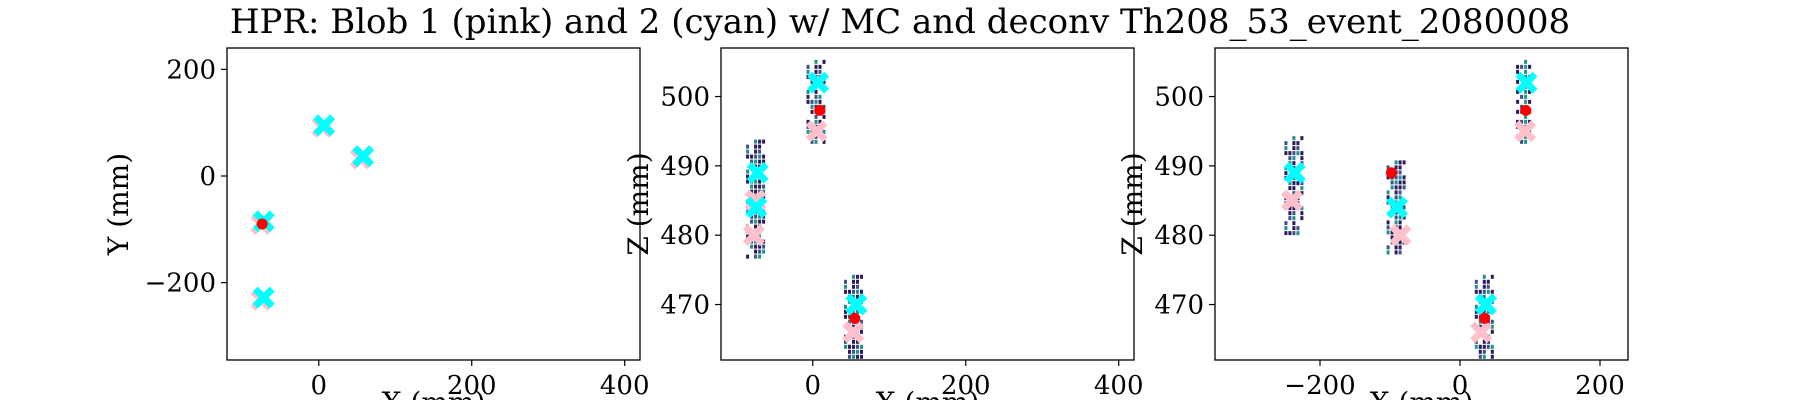 The image size is (1800, 400). Describe the element at coordinates (180, 284) in the screenshot. I see `y-tick-label: −200` at that location.